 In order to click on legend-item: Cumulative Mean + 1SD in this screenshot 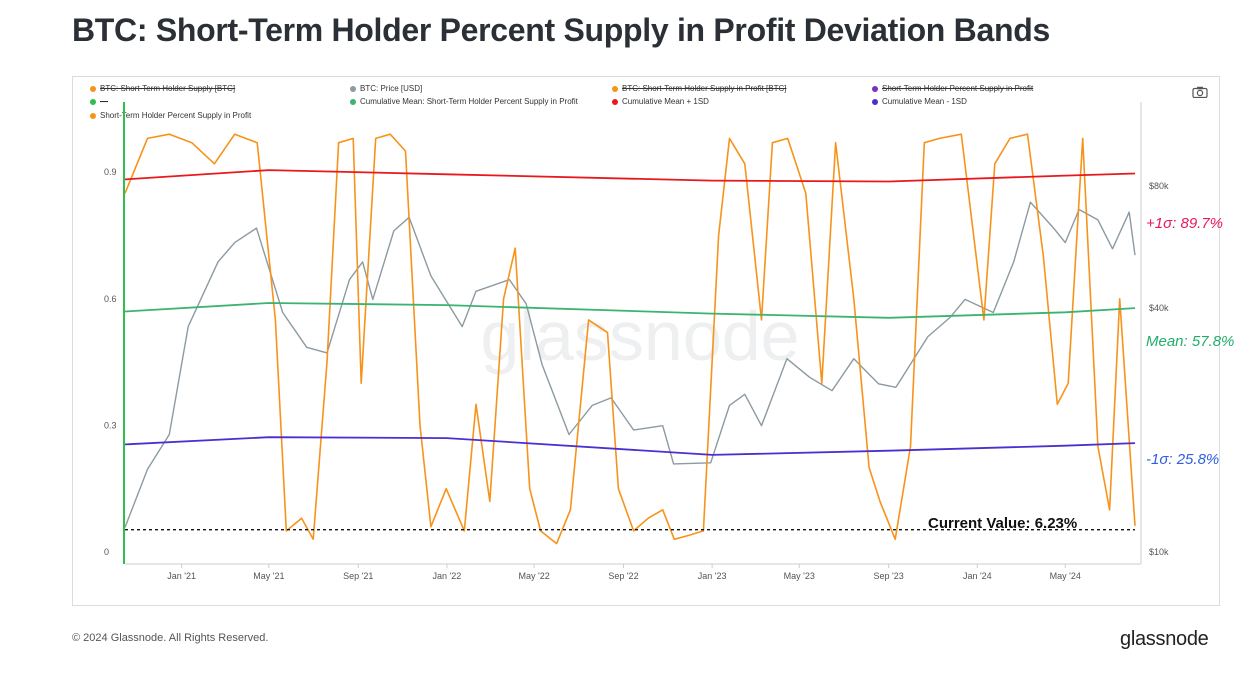, I will do `click(660, 101)`.